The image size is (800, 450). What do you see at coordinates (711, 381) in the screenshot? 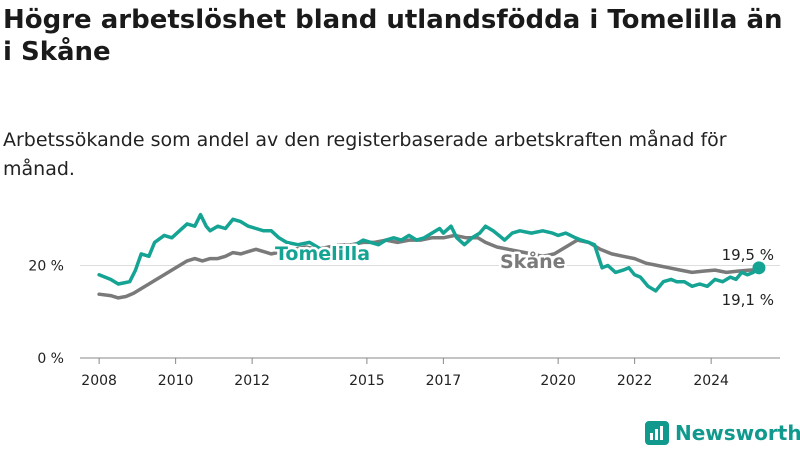
I see `x-tick-label: 2024` at bounding box center [711, 381].